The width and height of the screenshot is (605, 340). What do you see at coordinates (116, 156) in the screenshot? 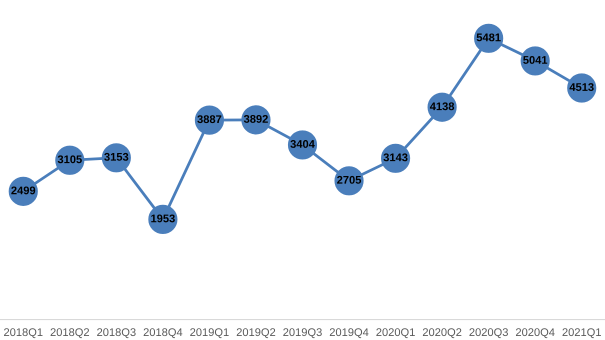
I see `data-label: 3153` at bounding box center [116, 156].